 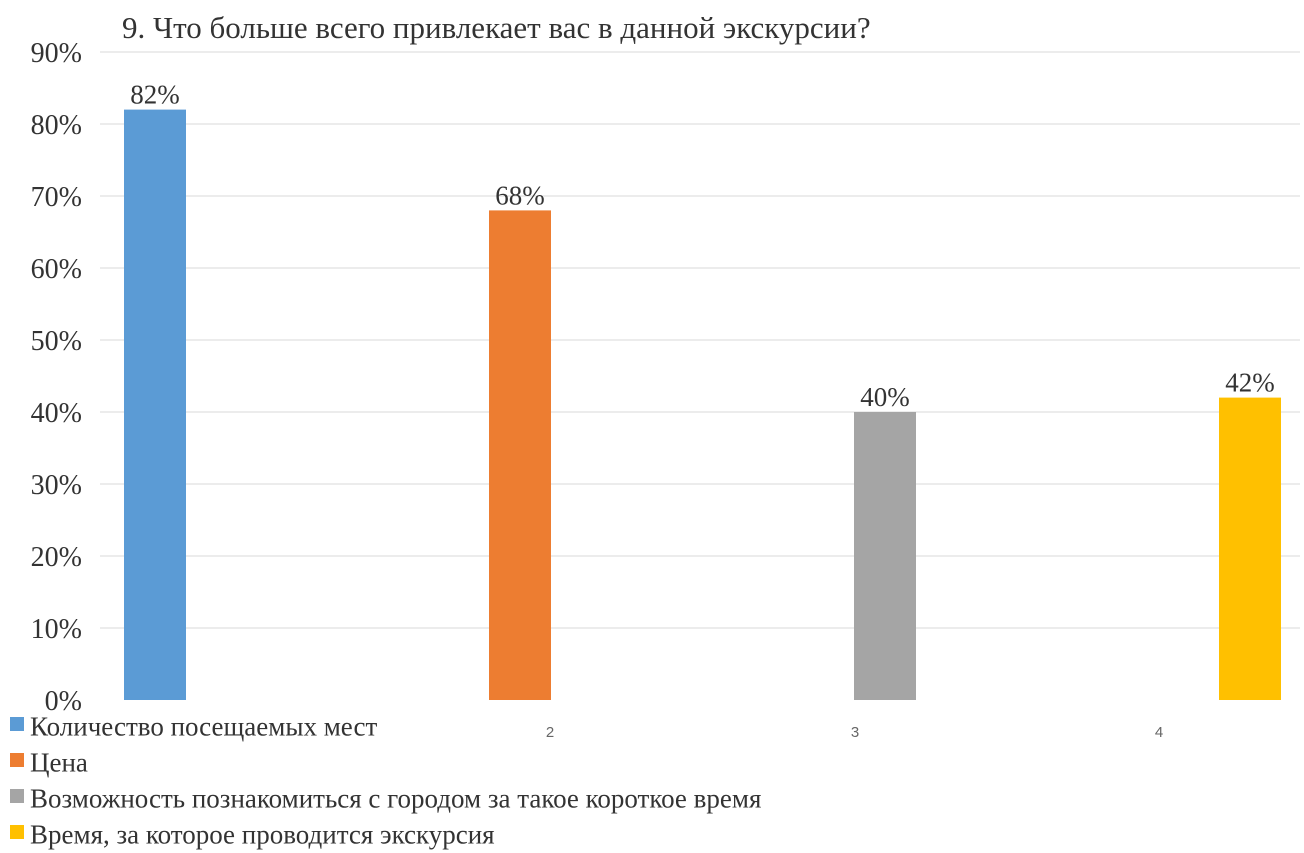 What do you see at coordinates (56, 377) in the screenshot?
I see `y-axis-ticks: 0% 10% 20% 30% 40% 50% 60% 70% 80% 90%` at bounding box center [56, 377].